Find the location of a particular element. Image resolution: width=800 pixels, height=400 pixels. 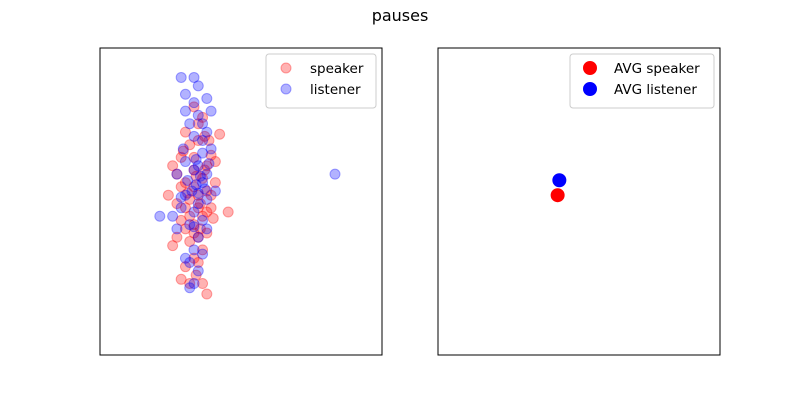

figure-title: pauses is located at coordinates (400, 15).